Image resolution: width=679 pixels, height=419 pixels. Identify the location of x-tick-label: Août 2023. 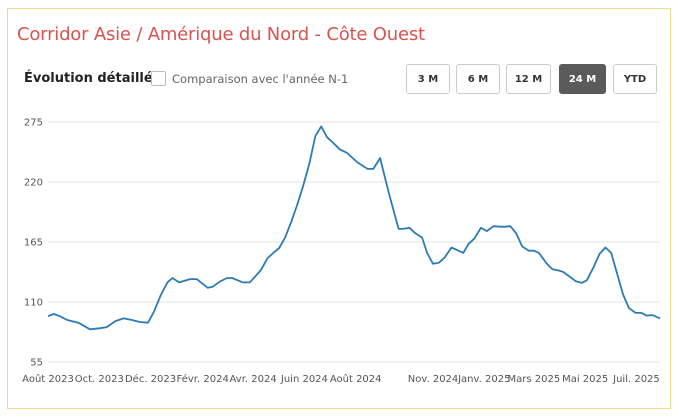
(48, 379).